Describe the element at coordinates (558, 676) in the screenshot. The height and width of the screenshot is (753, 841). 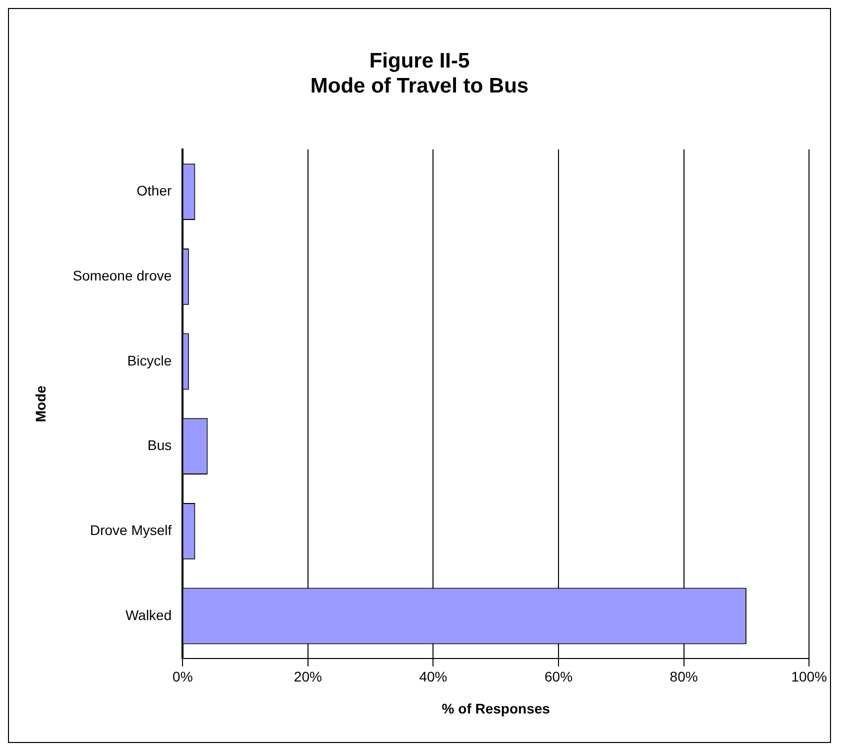
I see `x-tick-label: 60%` at that location.